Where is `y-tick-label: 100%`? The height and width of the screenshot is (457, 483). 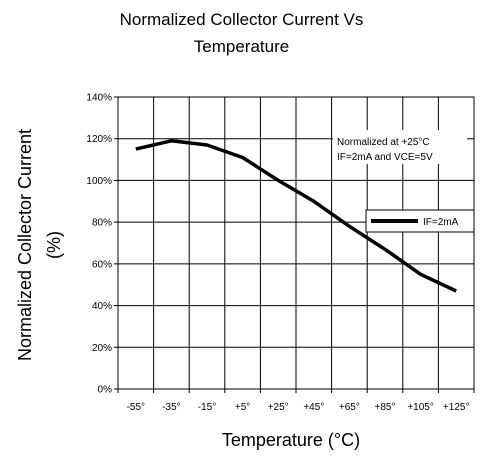
y-tick-label: 100% is located at coordinates (99, 181).